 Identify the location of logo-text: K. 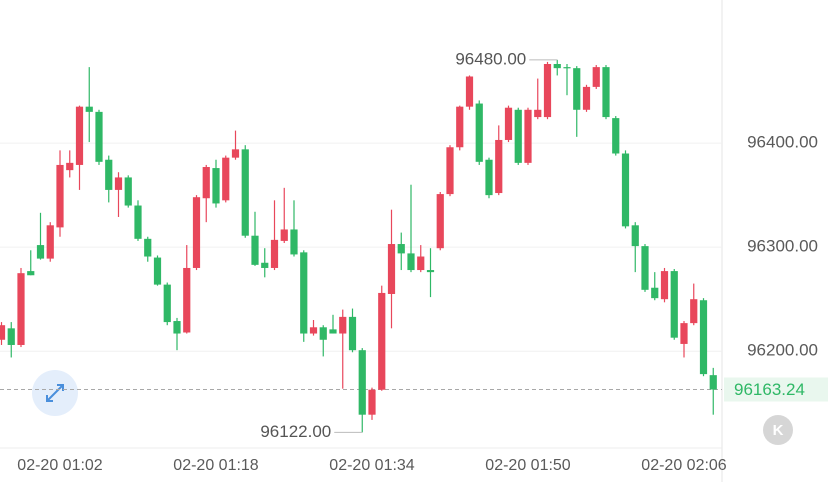
(778, 430).